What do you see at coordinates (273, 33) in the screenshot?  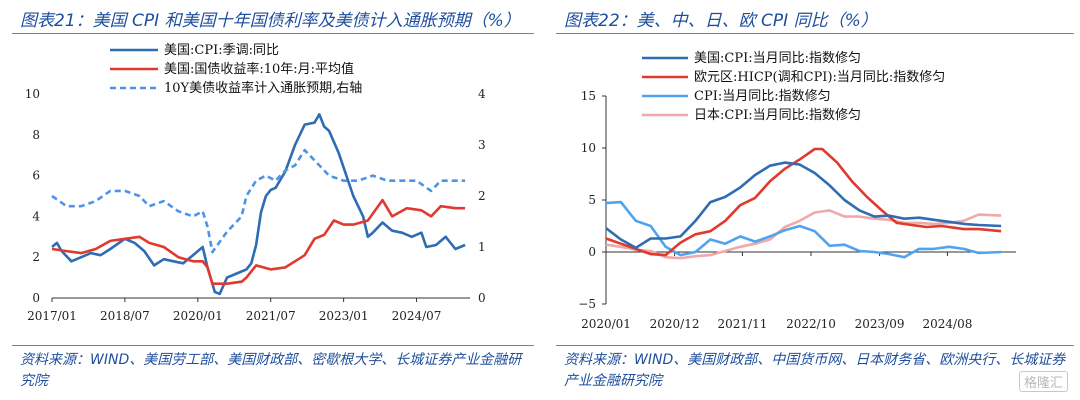 I see `left-title-rule` at bounding box center [273, 33].